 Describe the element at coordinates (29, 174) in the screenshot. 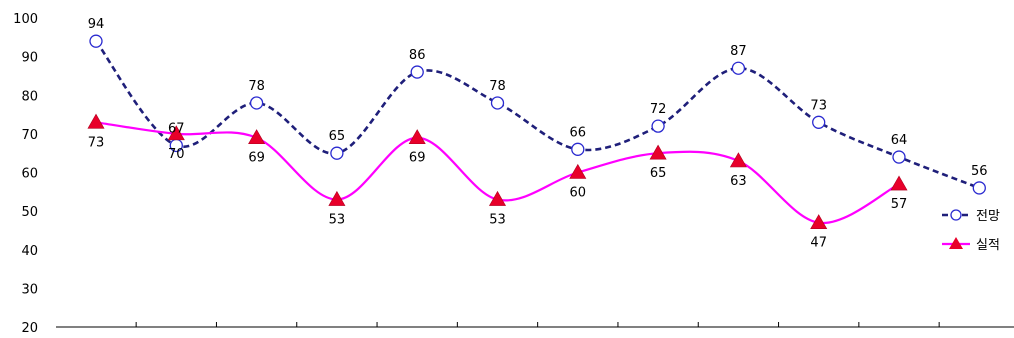

I see `y-tick-label: 60` at that location.